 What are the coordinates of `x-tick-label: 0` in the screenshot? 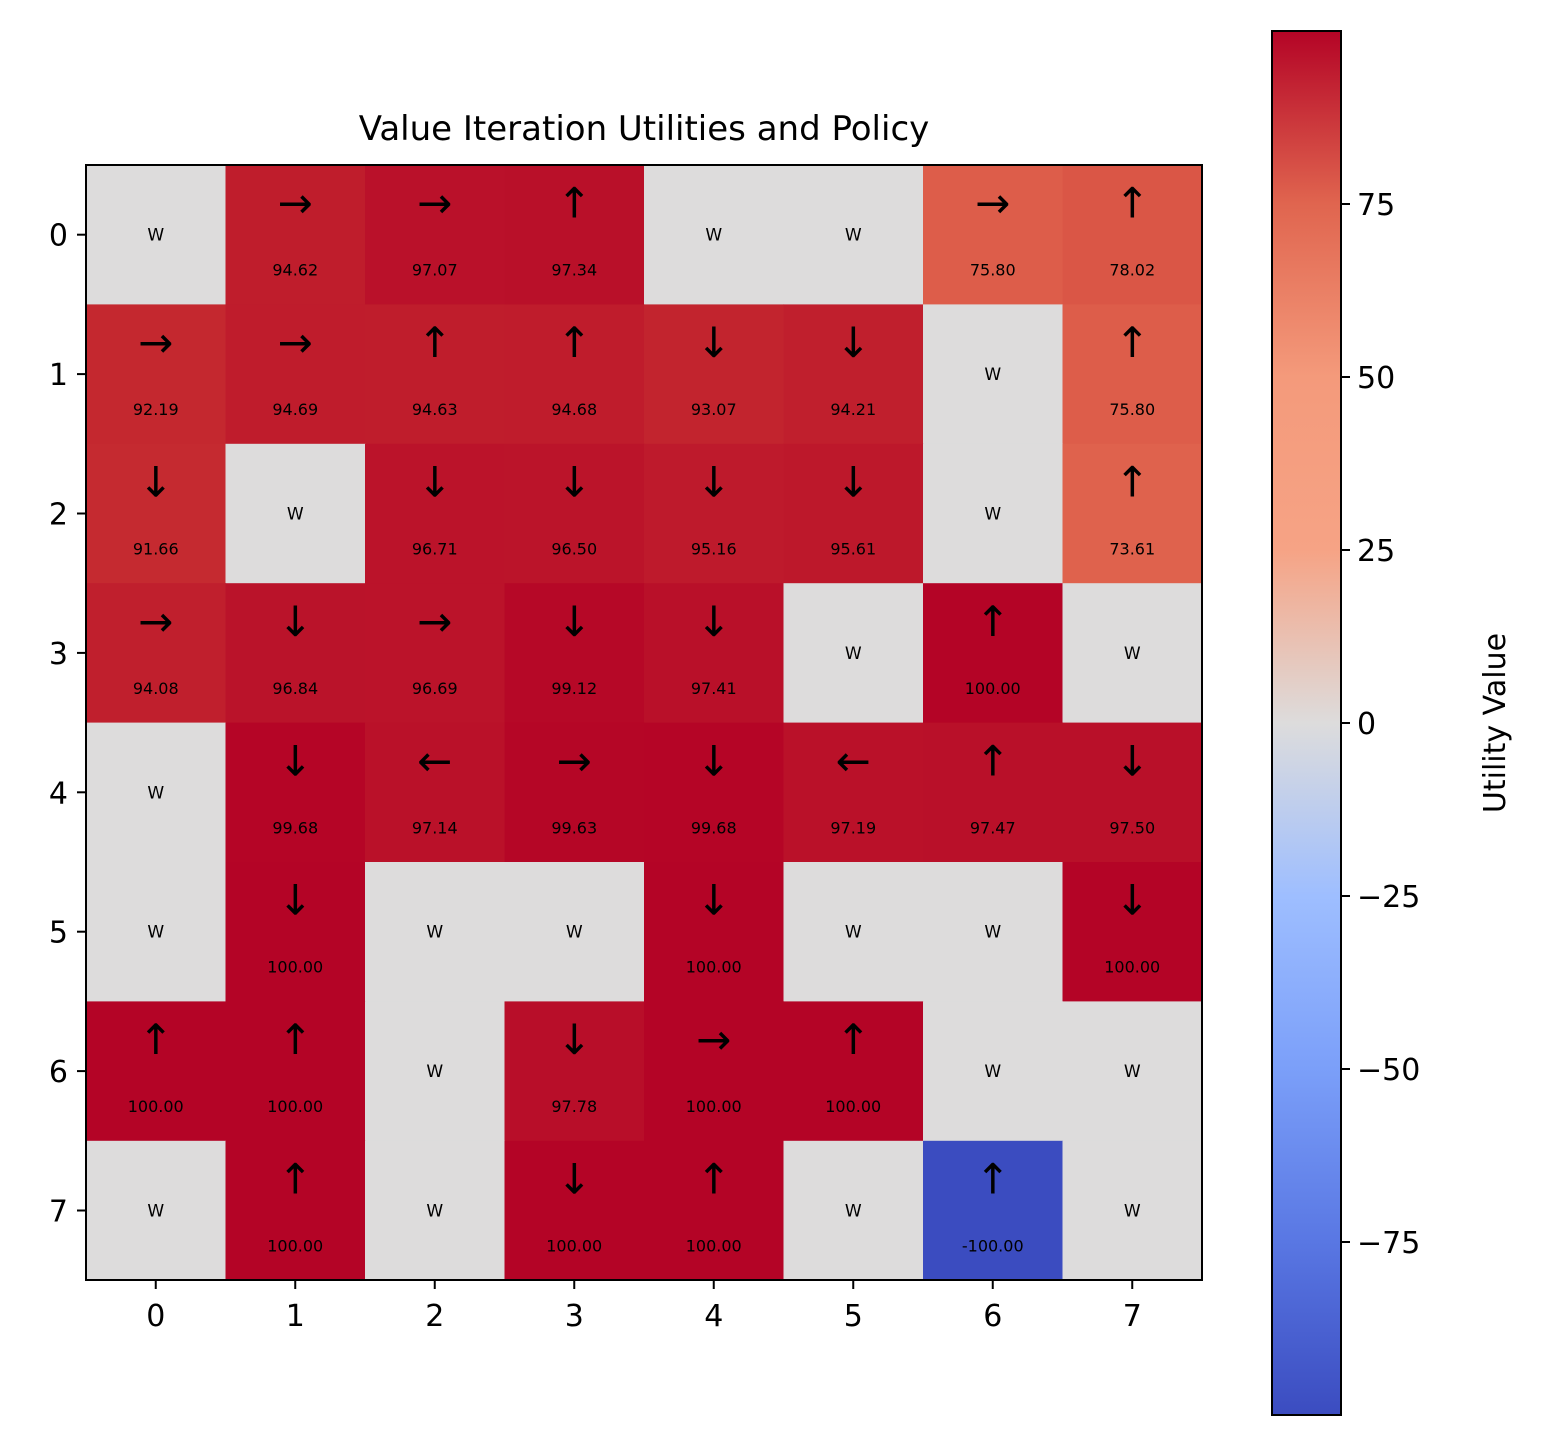 It's located at (155, 1316).